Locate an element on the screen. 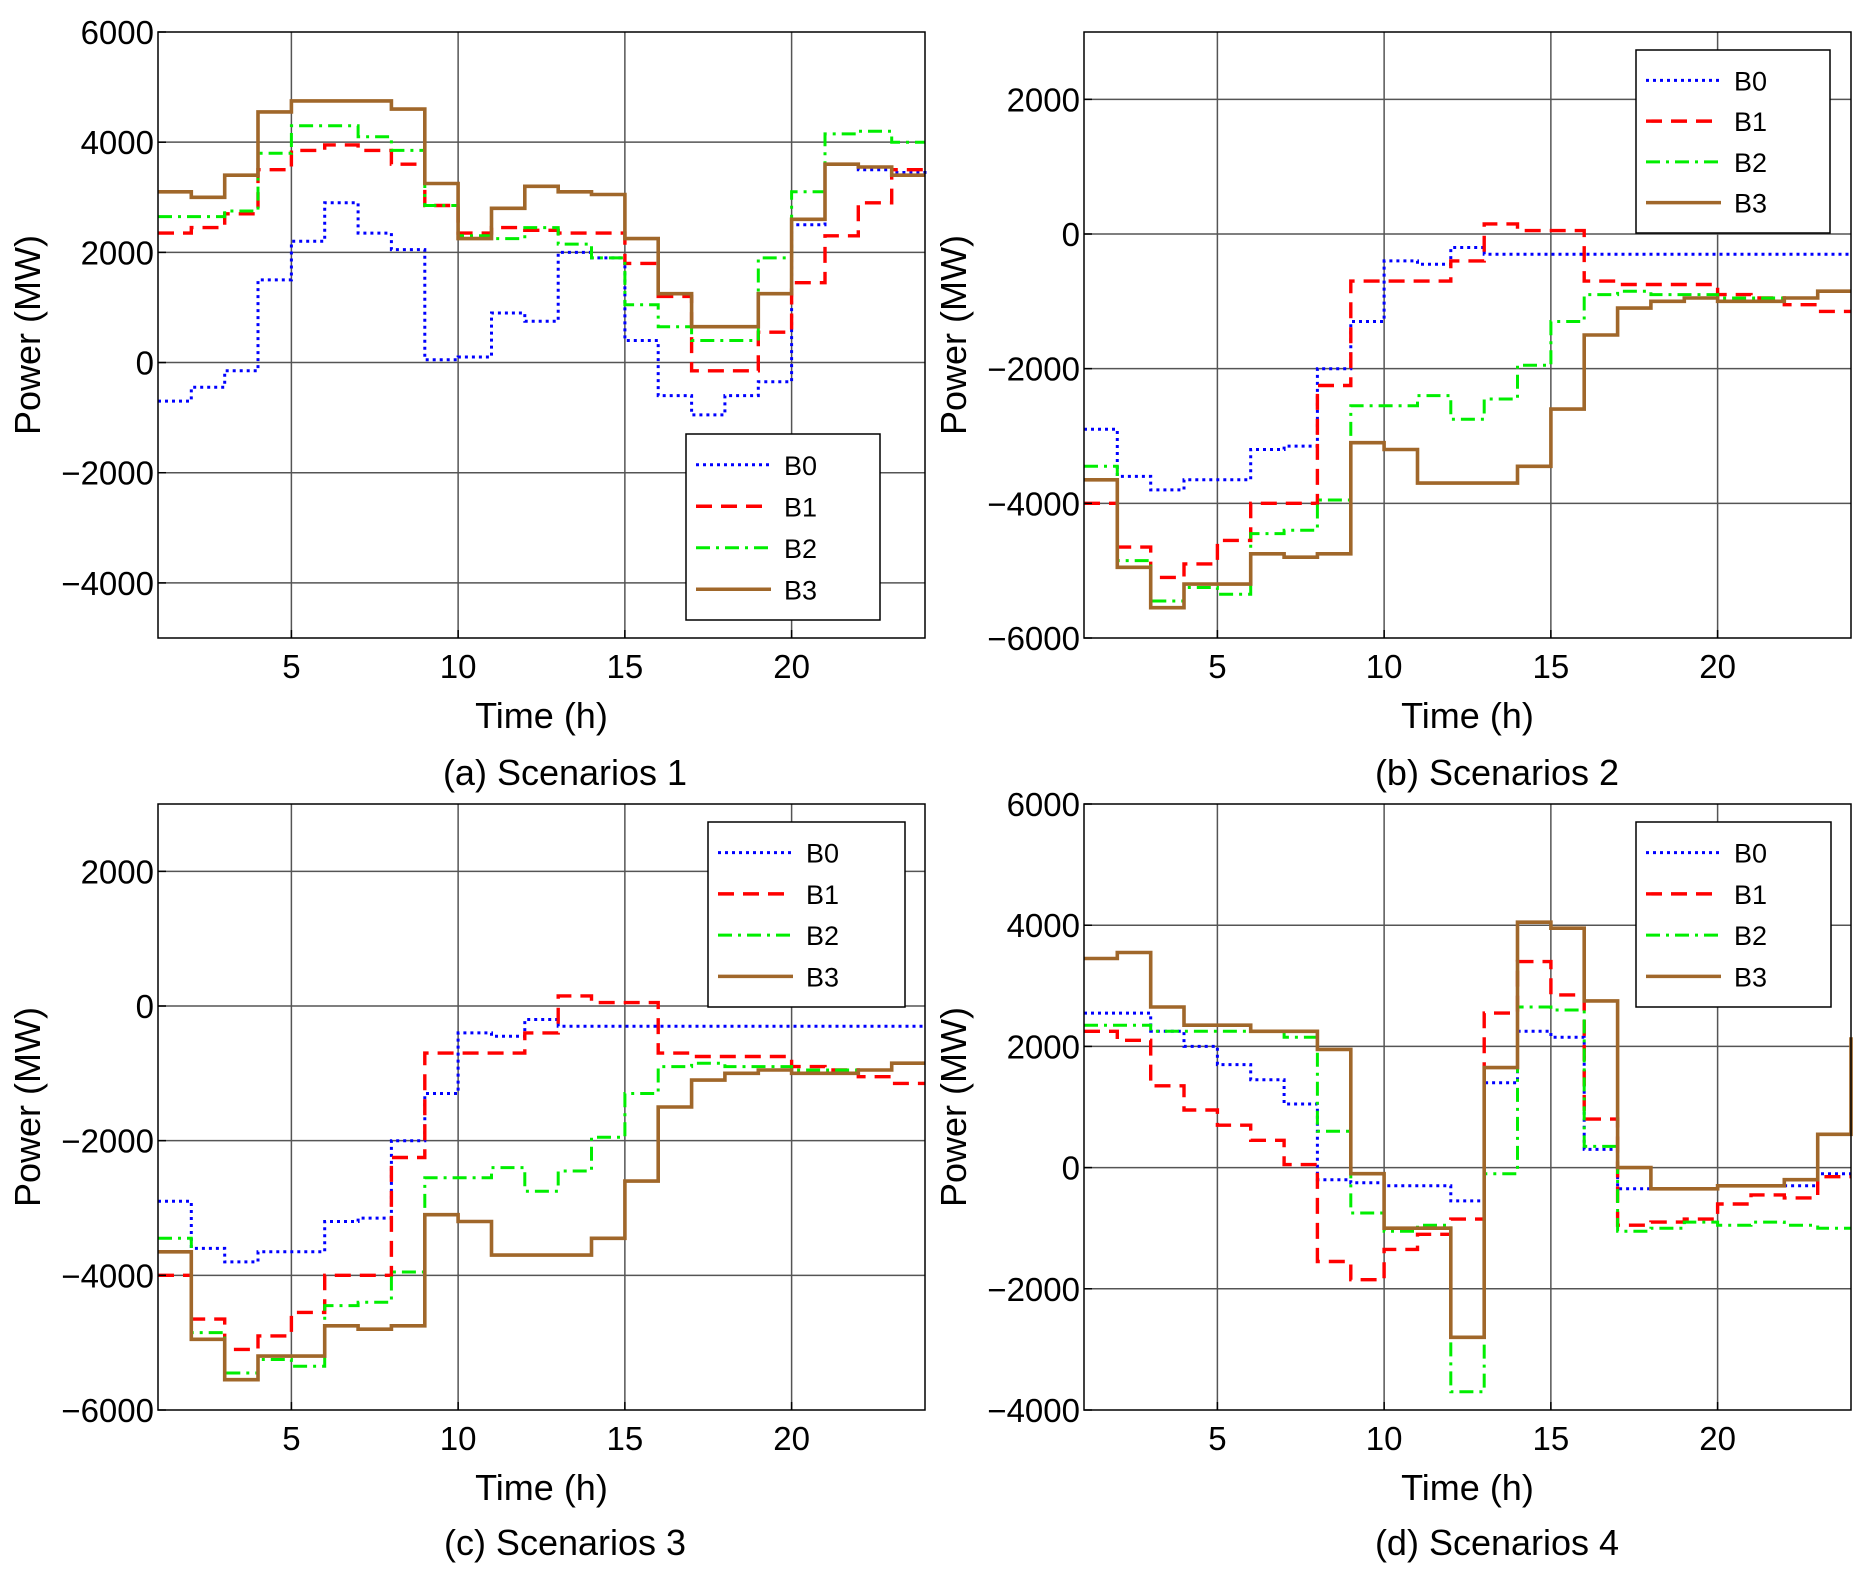 Image resolution: width=1868 pixels, height=1575 pixels. caption-d: (d) Scenarios 4 is located at coordinates (1497, 1542).